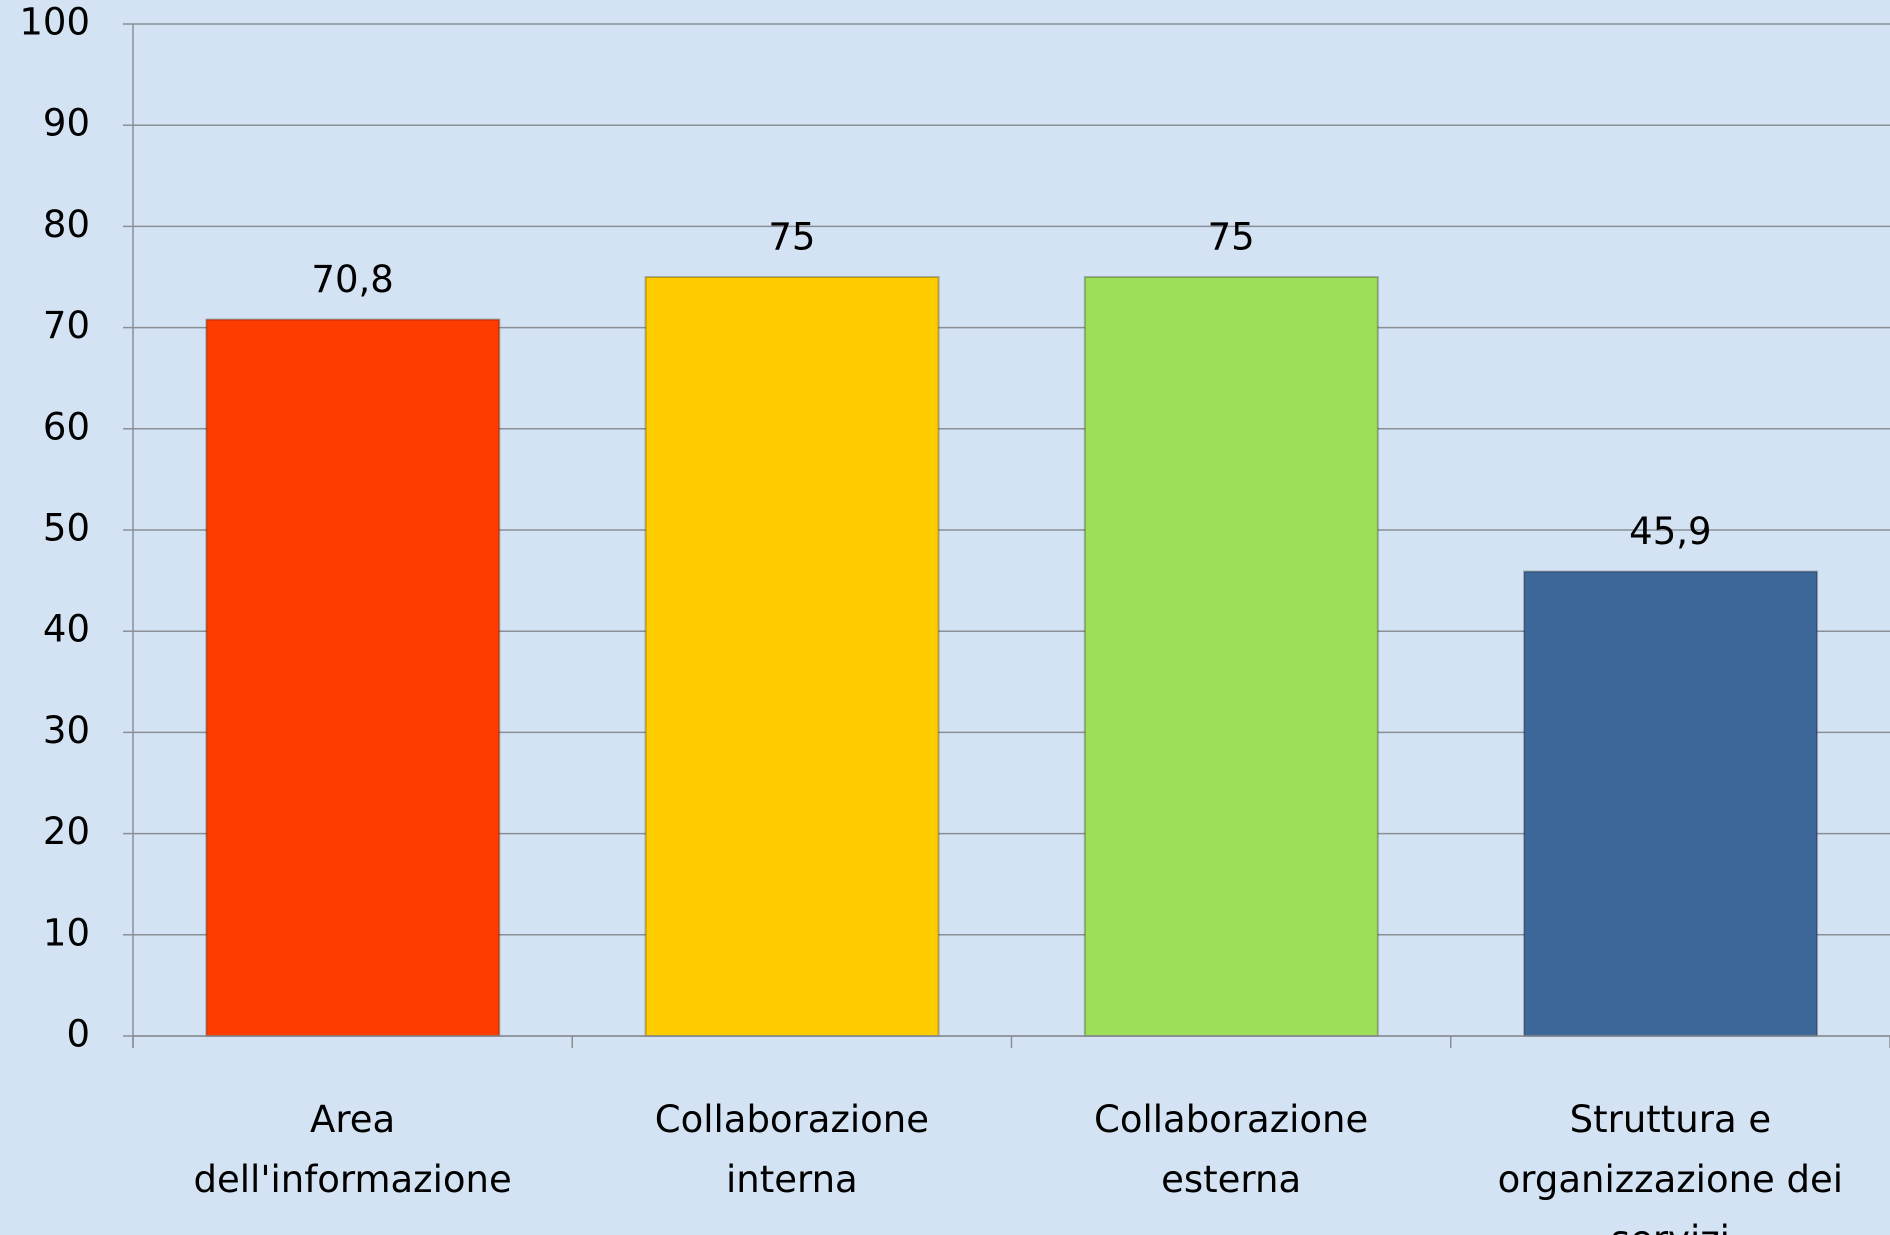 The width and height of the screenshot is (1890, 1235). Describe the element at coordinates (352, 279) in the screenshot. I see `data-label: 70,8` at that location.